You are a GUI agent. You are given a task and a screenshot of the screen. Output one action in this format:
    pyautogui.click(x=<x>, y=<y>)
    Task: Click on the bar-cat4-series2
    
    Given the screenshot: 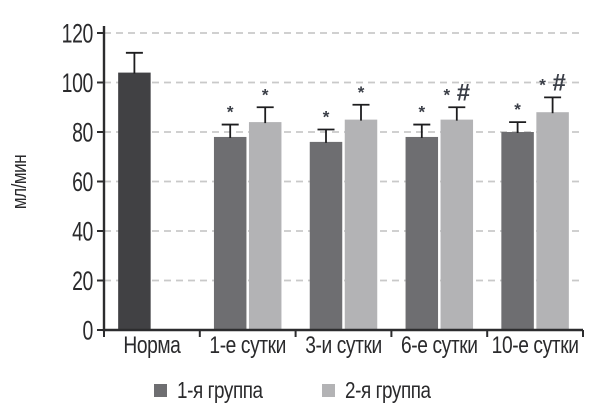 What is the action you would take?
    pyautogui.click(x=552, y=221)
    